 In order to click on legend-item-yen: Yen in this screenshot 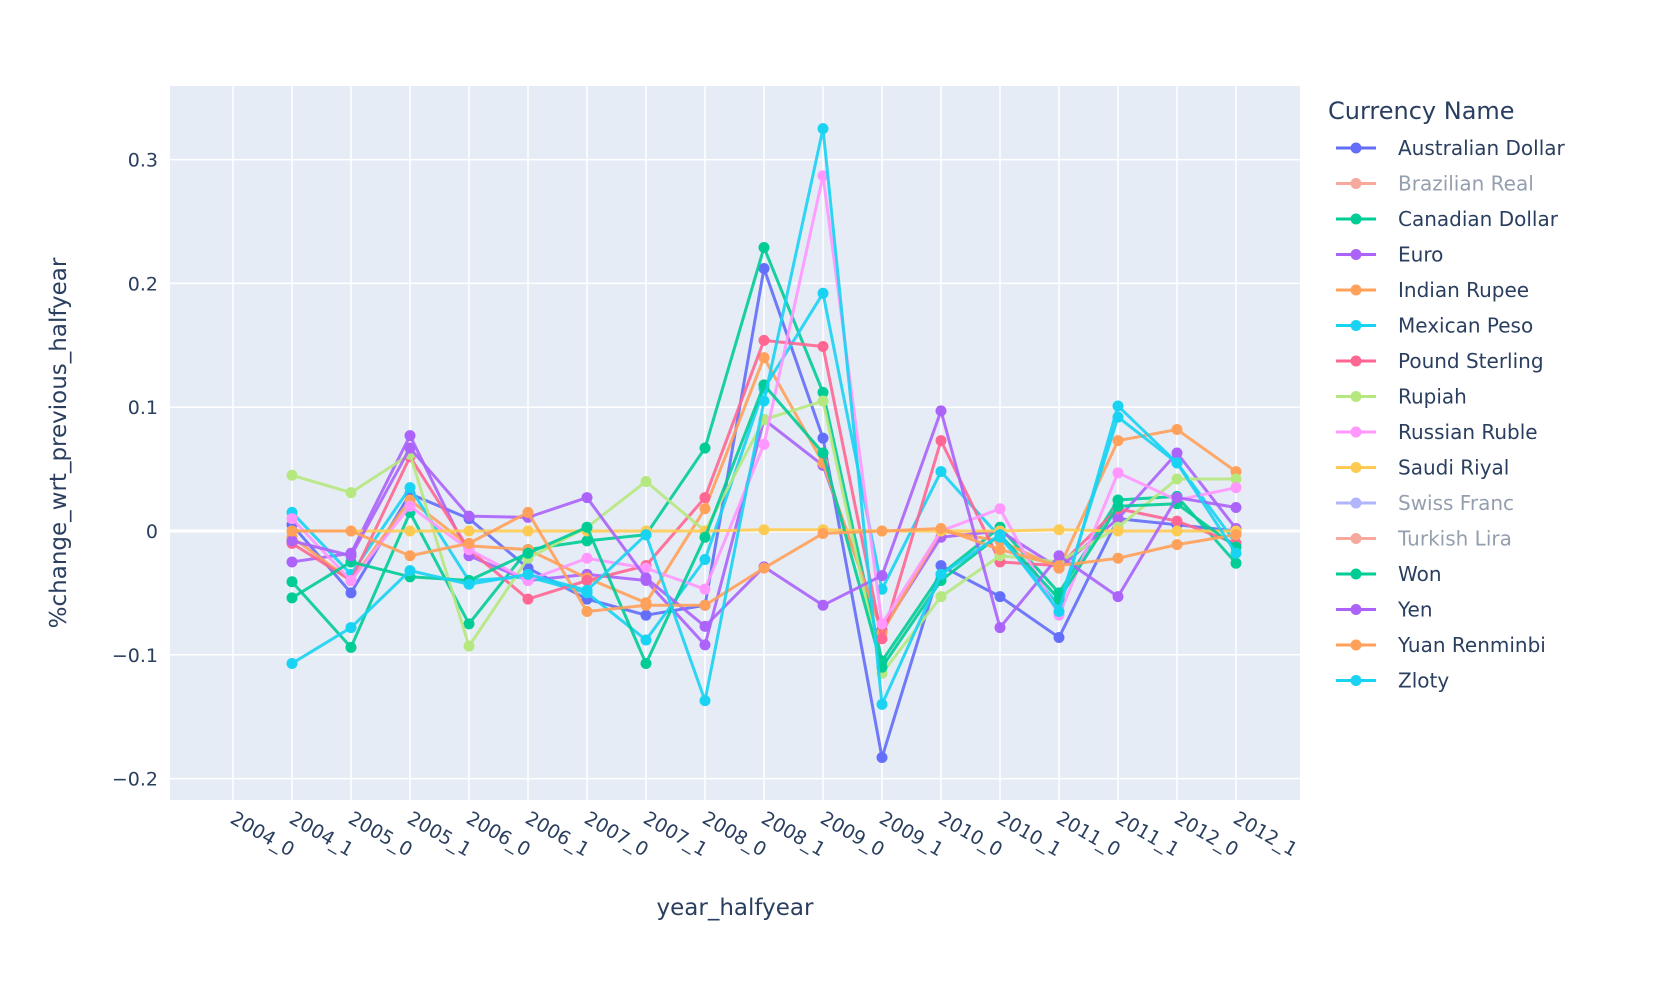, I will do `click(1384, 610)`.